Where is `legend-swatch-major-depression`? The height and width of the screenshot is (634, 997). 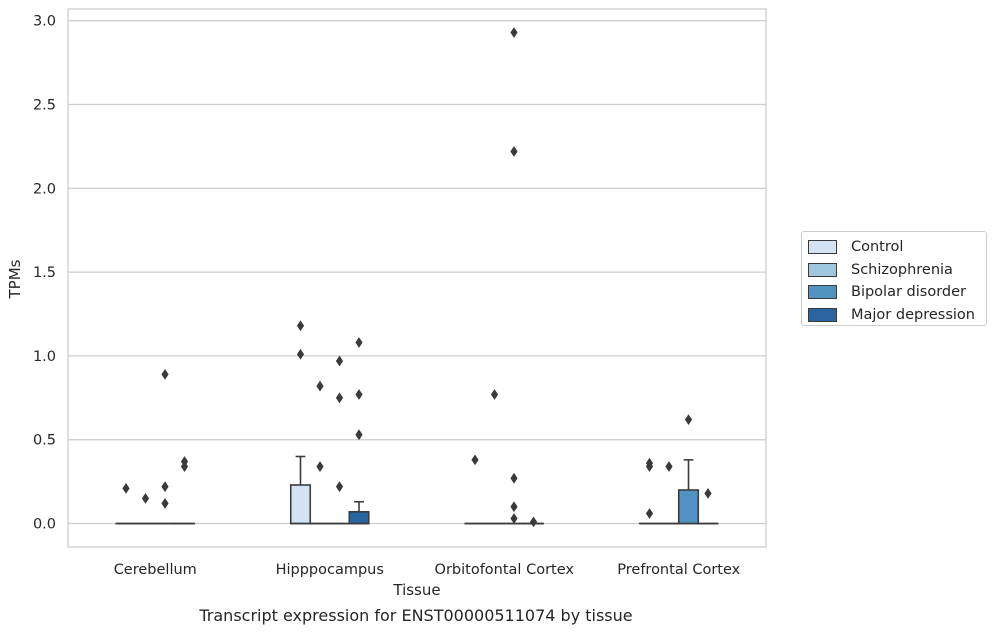
legend-swatch-major-depression is located at coordinates (822, 314).